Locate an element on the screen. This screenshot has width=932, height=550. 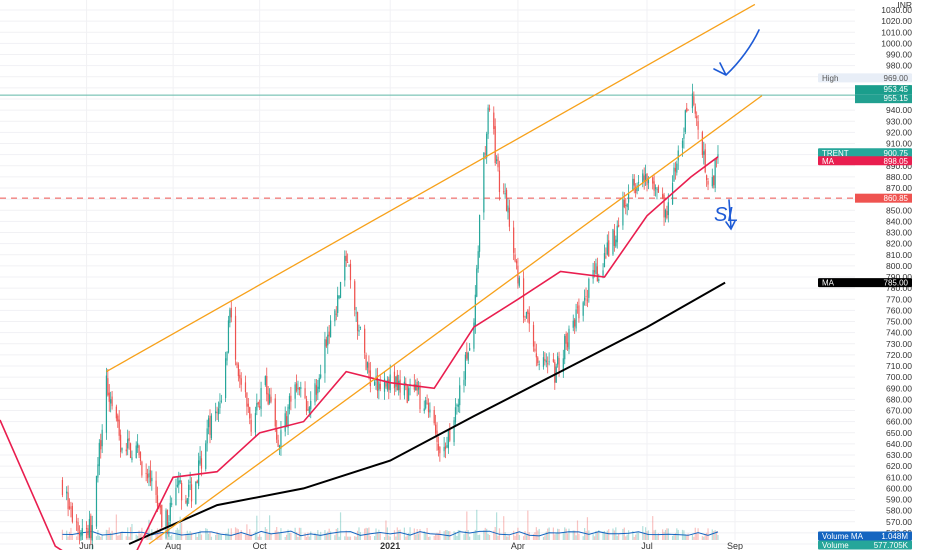
trent-tag: TRENT 900.75 is located at coordinates (865, 153).